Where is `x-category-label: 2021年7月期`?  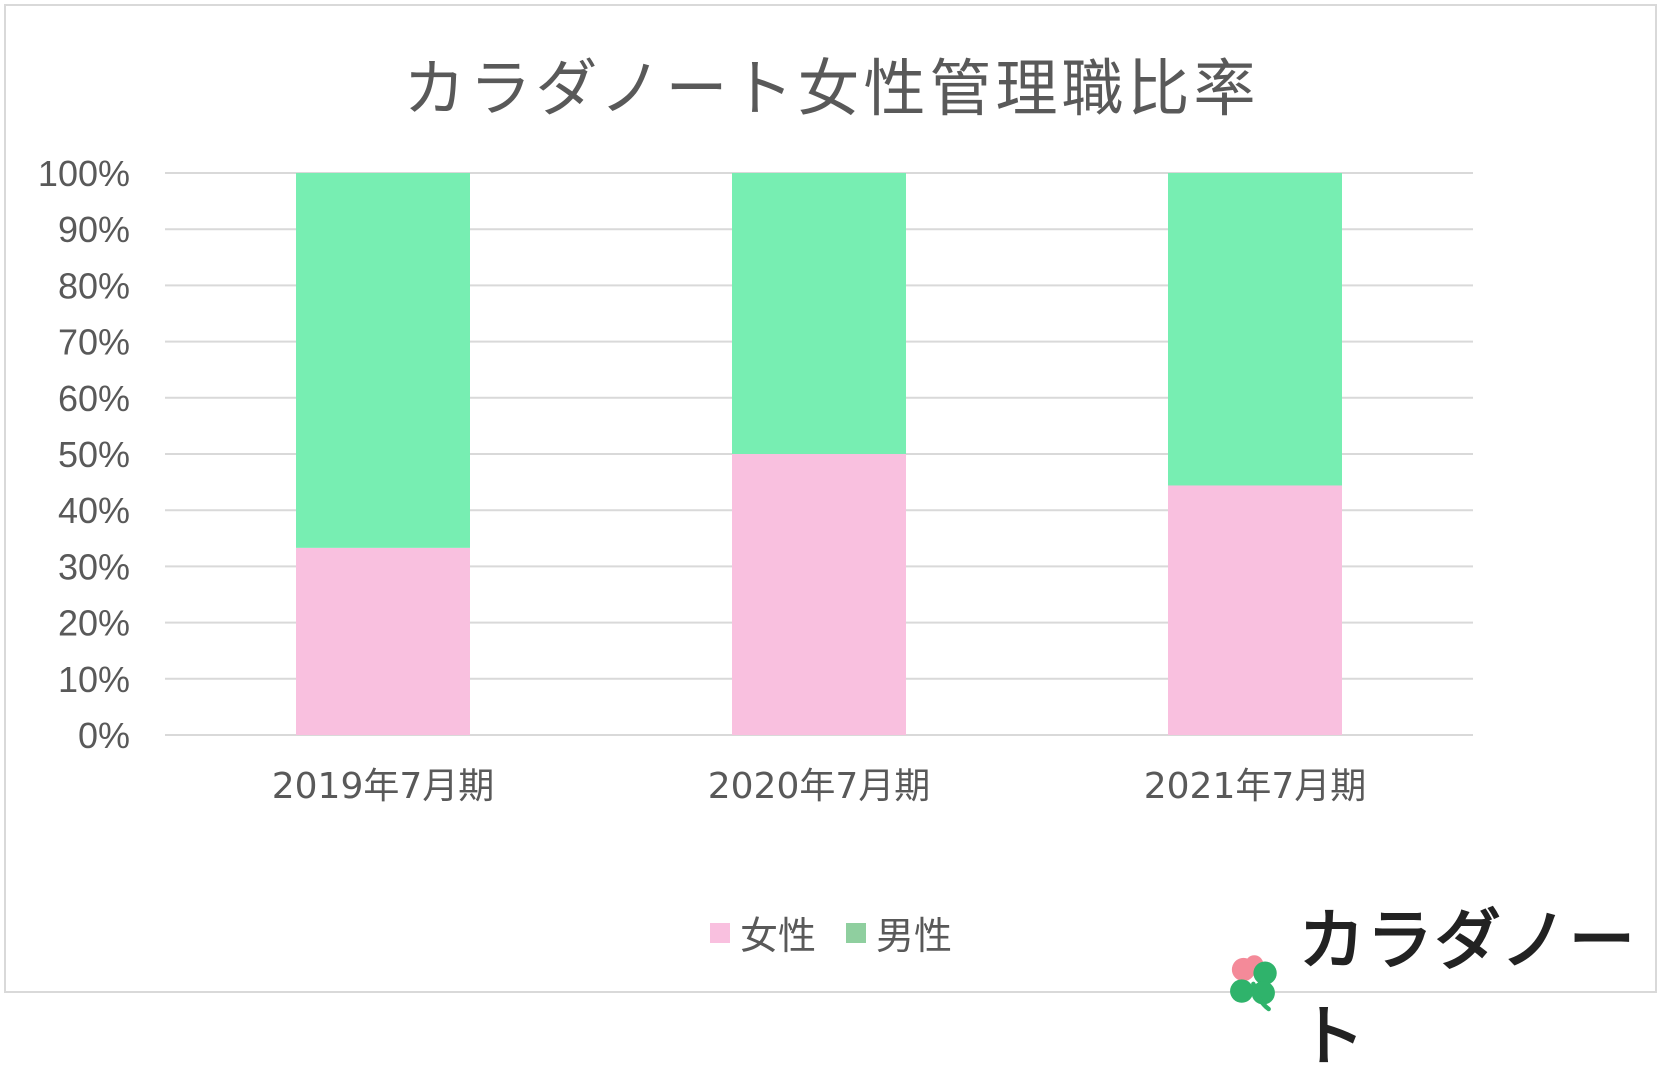 x-category-label: 2021年7月期 is located at coordinates (1255, 786).